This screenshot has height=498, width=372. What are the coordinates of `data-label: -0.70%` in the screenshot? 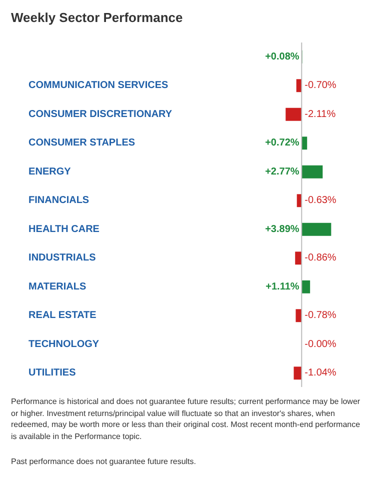 It's located at (320, 86).